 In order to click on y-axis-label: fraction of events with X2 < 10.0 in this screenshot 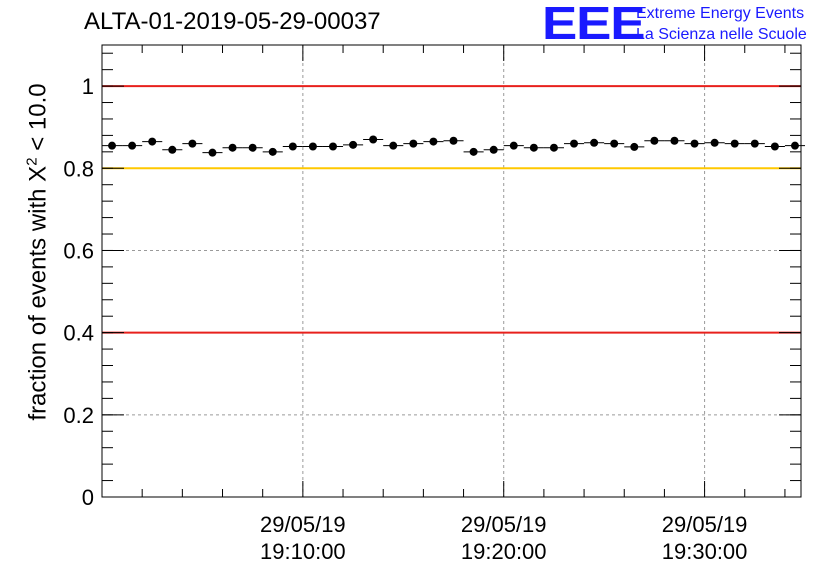, I will do `click(38, 251)`.